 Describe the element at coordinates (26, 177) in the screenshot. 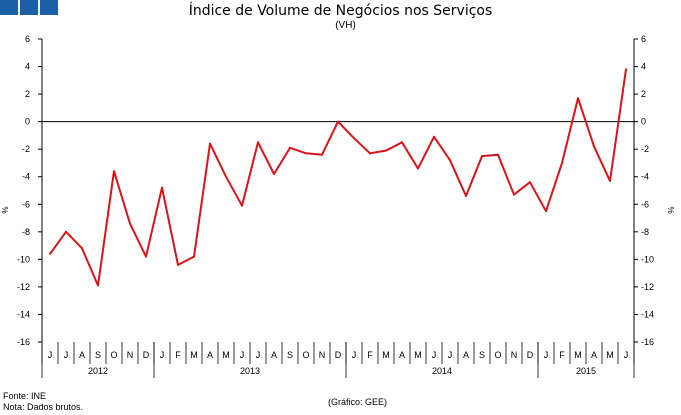

I see `y-tick-label-left: -4` at that location.